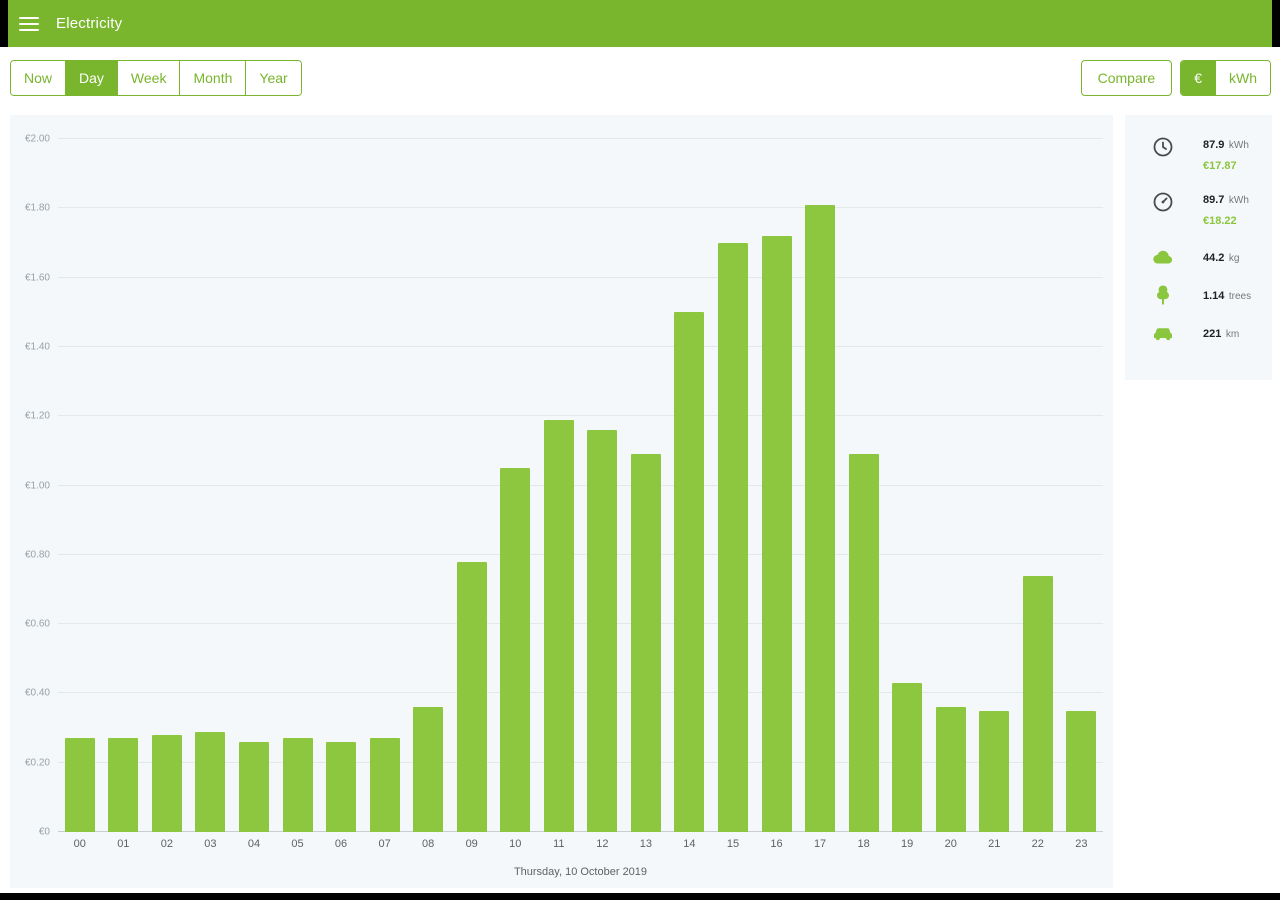 The image size is (1280, 900). I want to click on x-tick-label: 13, so click(645, 844).